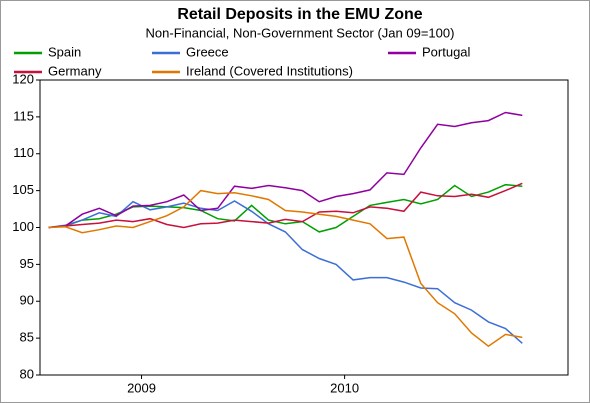 The image size is (590, 403). I want to click on legend-label: Greece, so click(207, 51).